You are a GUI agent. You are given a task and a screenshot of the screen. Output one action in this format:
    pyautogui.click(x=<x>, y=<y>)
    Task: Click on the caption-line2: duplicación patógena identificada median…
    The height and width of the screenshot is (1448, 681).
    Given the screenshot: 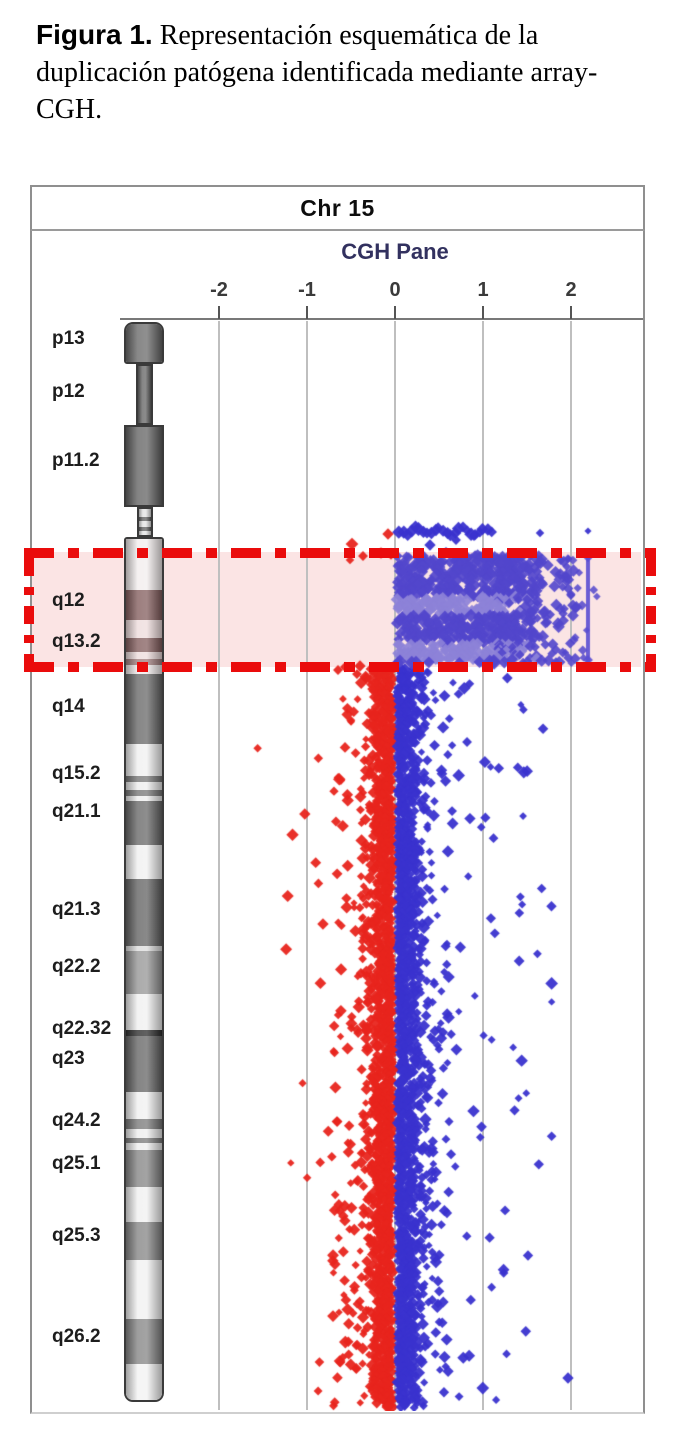 What is the action you would take?
    pyautogui.click(x=317, y=72)
    